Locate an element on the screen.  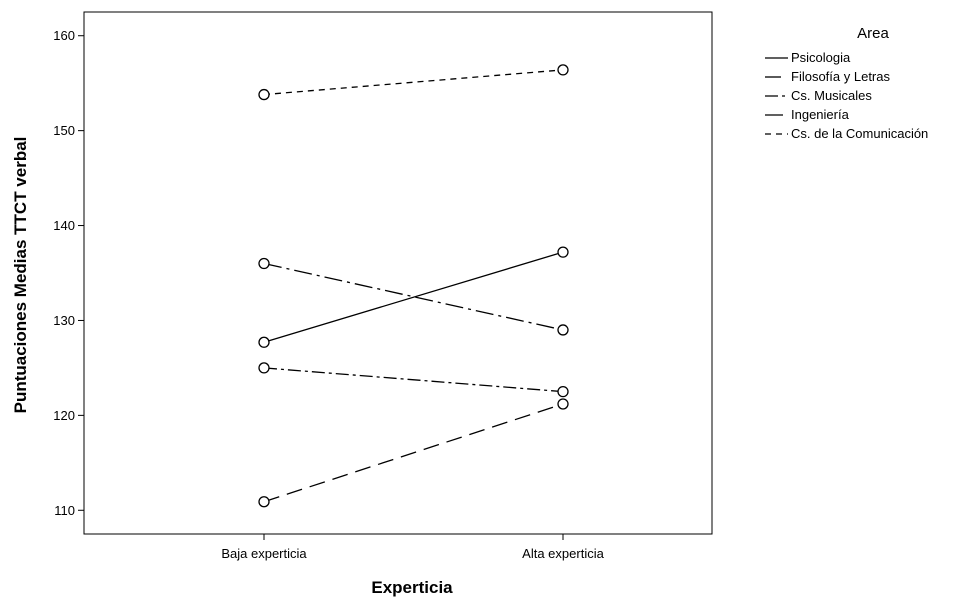
legend-label: Ingeniería is located at coordinates (820, 114).